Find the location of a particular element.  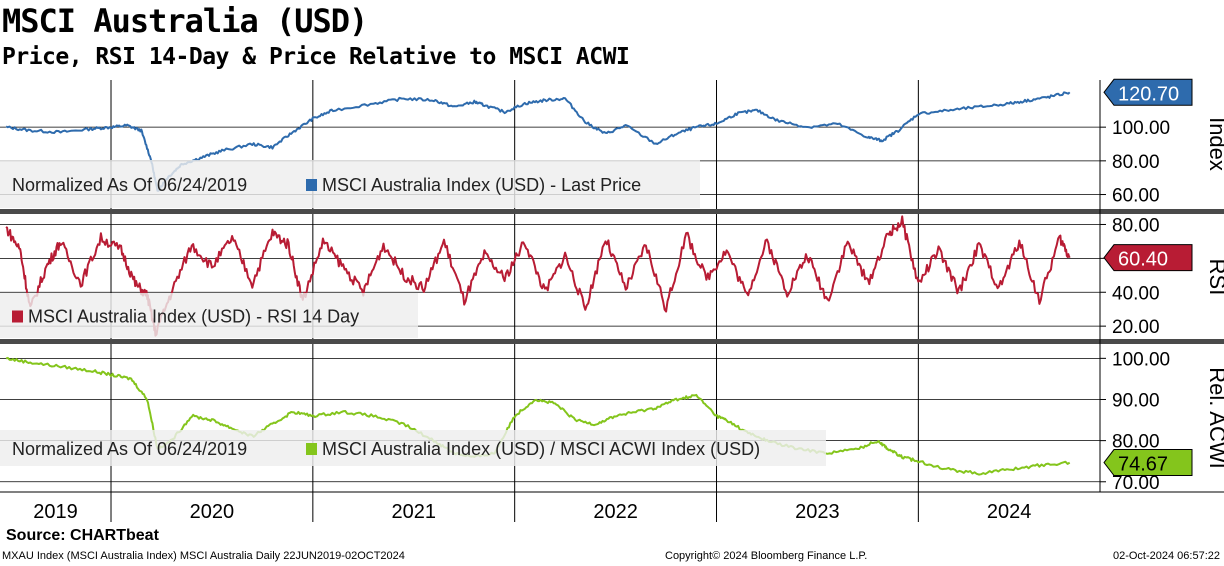

last-value-label: 120.70 is located at coordinates (1148, 94).